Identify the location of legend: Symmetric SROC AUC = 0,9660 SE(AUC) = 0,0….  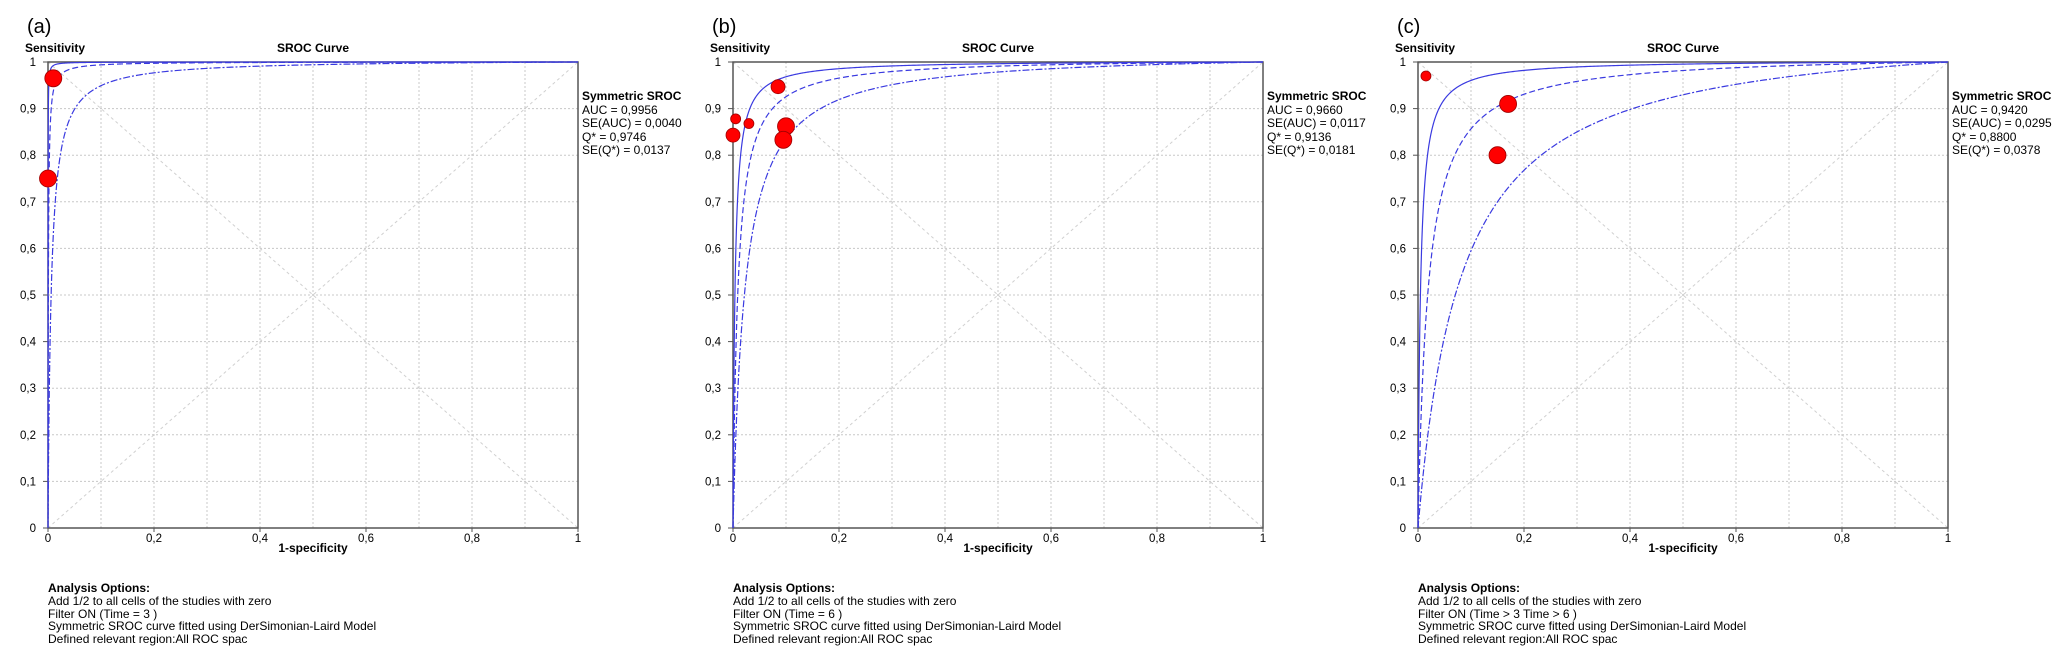
(1317, 123).